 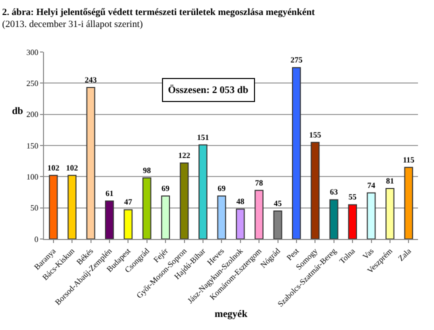 What do you see at coordinates (159, 13) in the screenshot?
I see `chart-title: 2. ábra: Helyi jelentőségű védett természeti területek megoszlása megyénként` at bounding box center [159, 13].